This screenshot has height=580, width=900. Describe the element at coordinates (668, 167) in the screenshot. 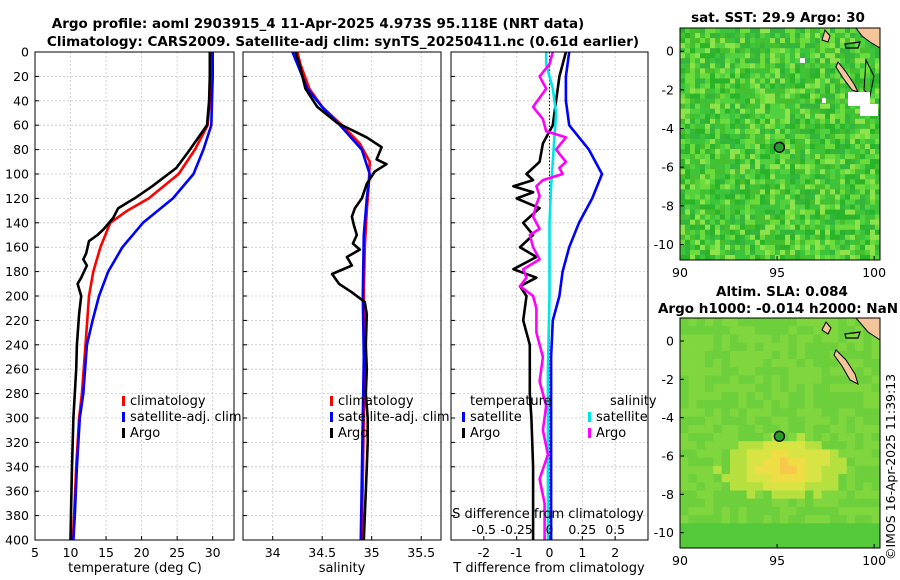

I see `map-y-tick-label: -6` at that location.